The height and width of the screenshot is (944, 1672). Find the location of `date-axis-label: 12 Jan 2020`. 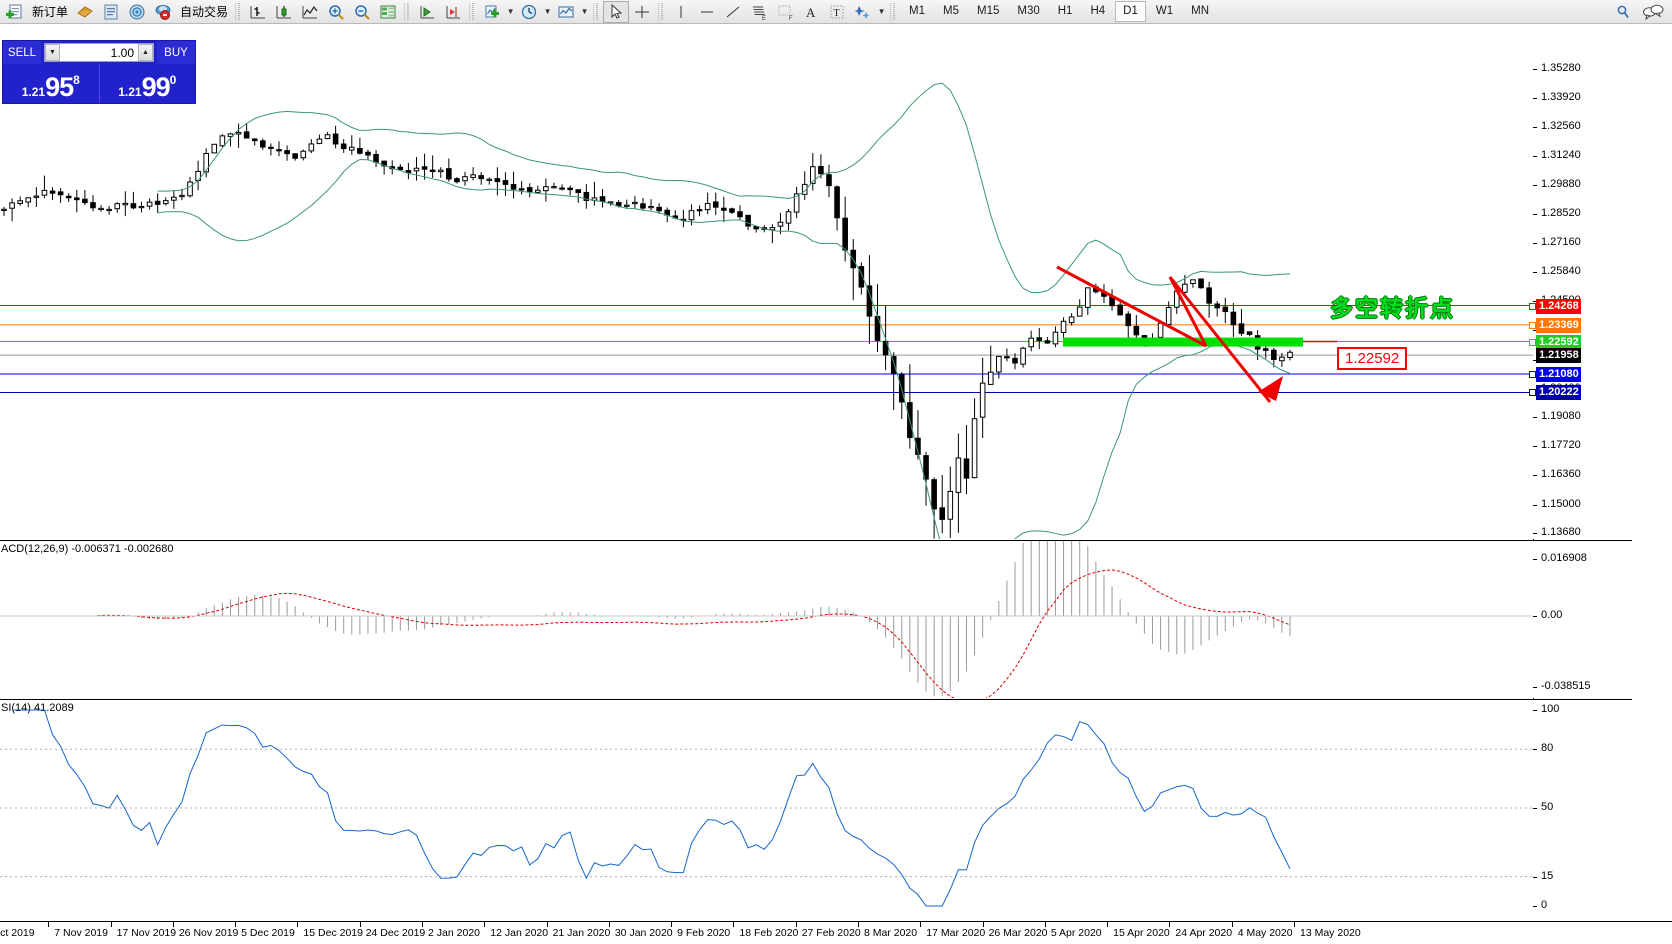

date-axis-label: 12 Jan 2020 is located at coordinates (519, 933).